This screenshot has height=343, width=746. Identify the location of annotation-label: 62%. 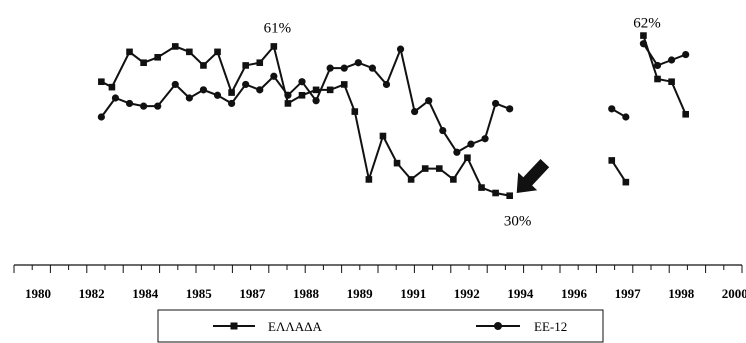
(647, 24).